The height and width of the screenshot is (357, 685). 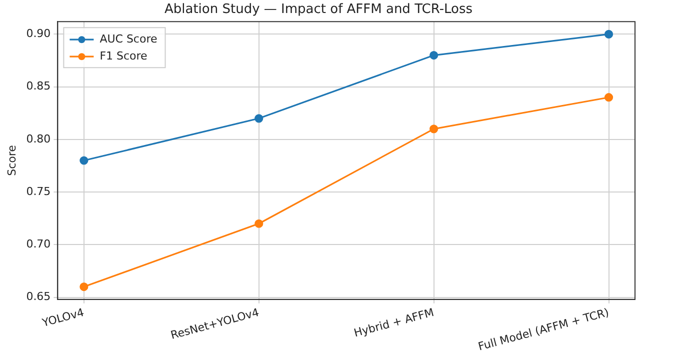 I want to click on x-tick-label: YOLOv4, so click(x=63, y=318).